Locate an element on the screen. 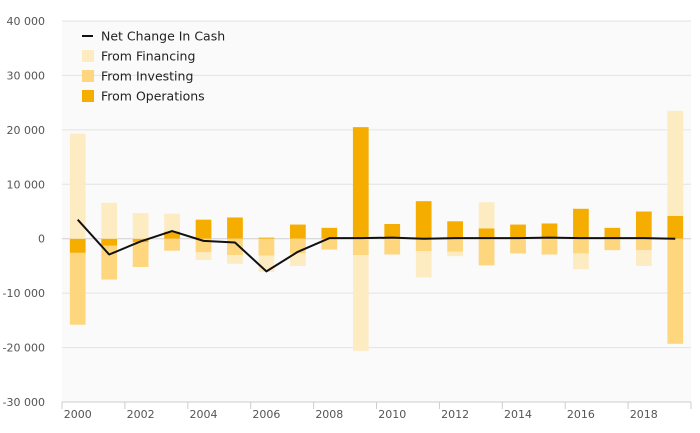 The height and width of the screenshot is (433, 700). bar-from-investing-2003 is located at coordinates (172, 244).